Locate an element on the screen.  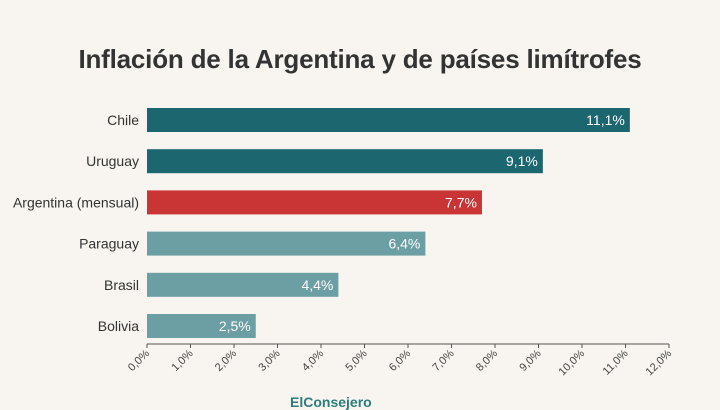
x-tick-label: 2,0% is located at coordinates (226, 360).